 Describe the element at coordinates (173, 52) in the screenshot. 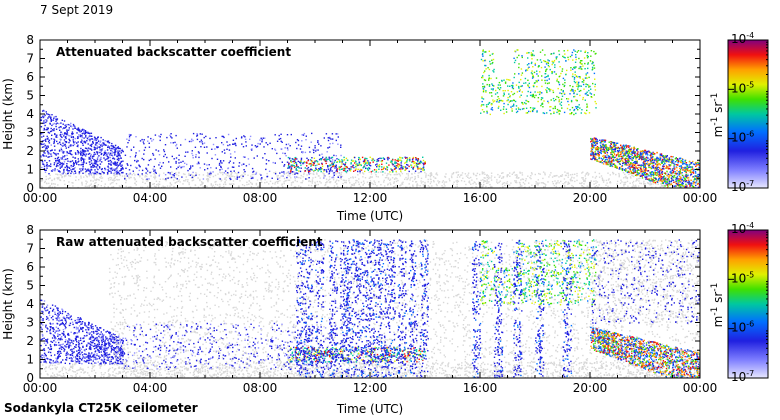

I see `panel-title: Attenuated backscatter coefficient` at that location.